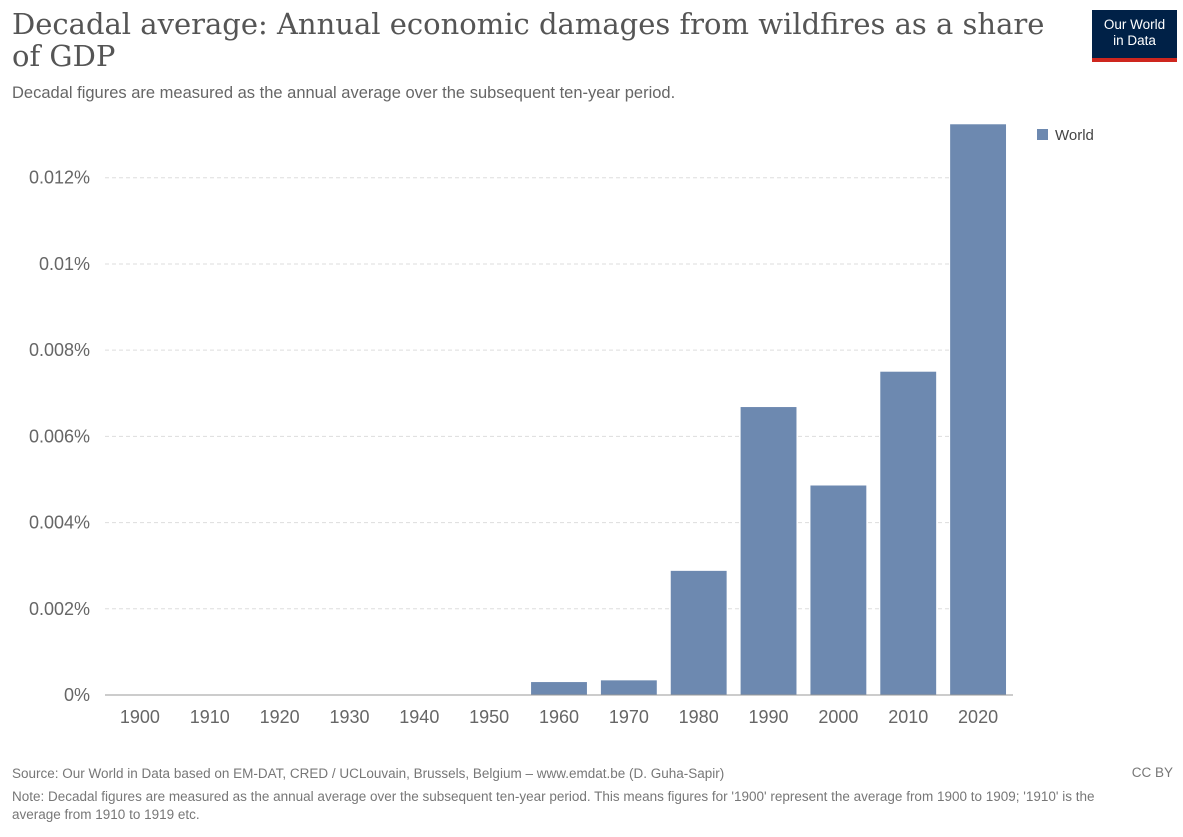 The width and height of the screenshot is (1183, 837). I want to click on y-tick-label: 0.002%, so click(59, 609).